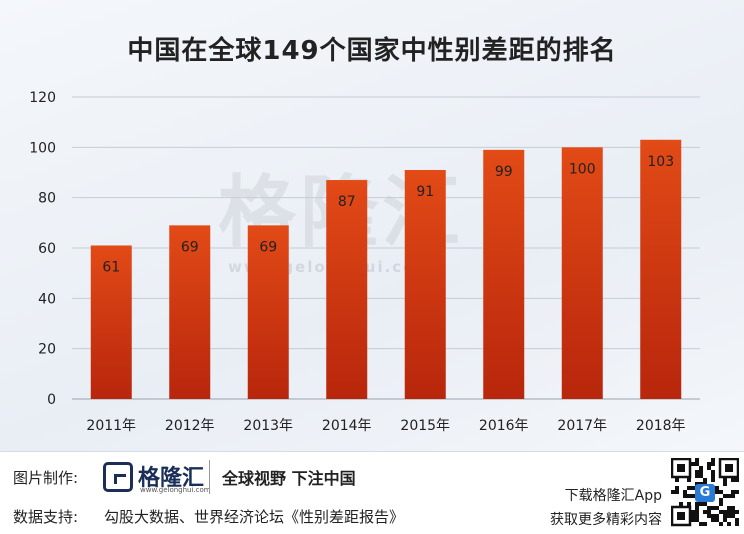 The image size is (744, 534). What do you see at coordinates (268, 426) in the screenshot?
I see `x-tick-label: 2013年` at bounding box center [268, 426].